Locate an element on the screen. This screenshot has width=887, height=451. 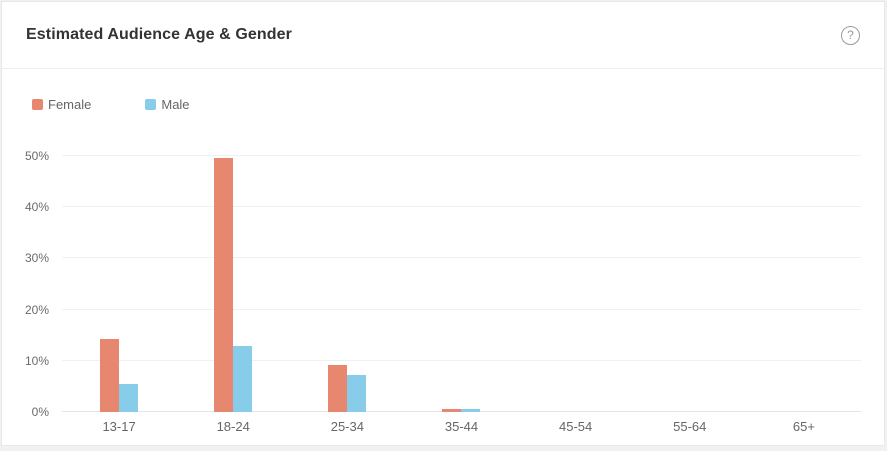
help-icon: ? is located at coordinates (850, 35).